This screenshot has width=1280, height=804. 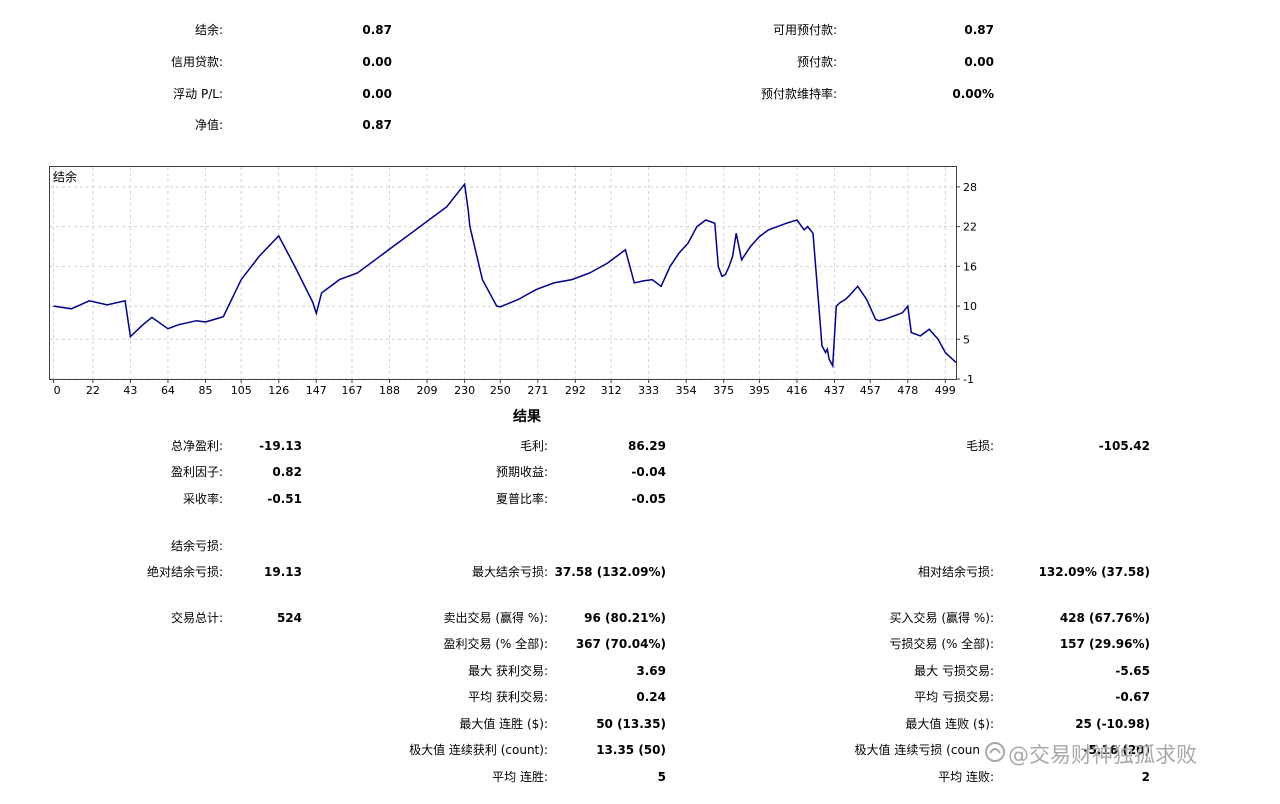 What do you see at coordinates (625, 618) in the screenshot?
I see `short-trades-value: 96 (80.21%)` at bounding box center [625, 618].